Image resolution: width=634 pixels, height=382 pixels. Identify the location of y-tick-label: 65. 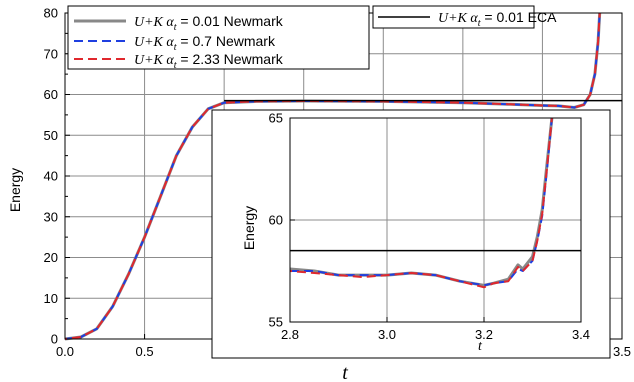
(276, 118).